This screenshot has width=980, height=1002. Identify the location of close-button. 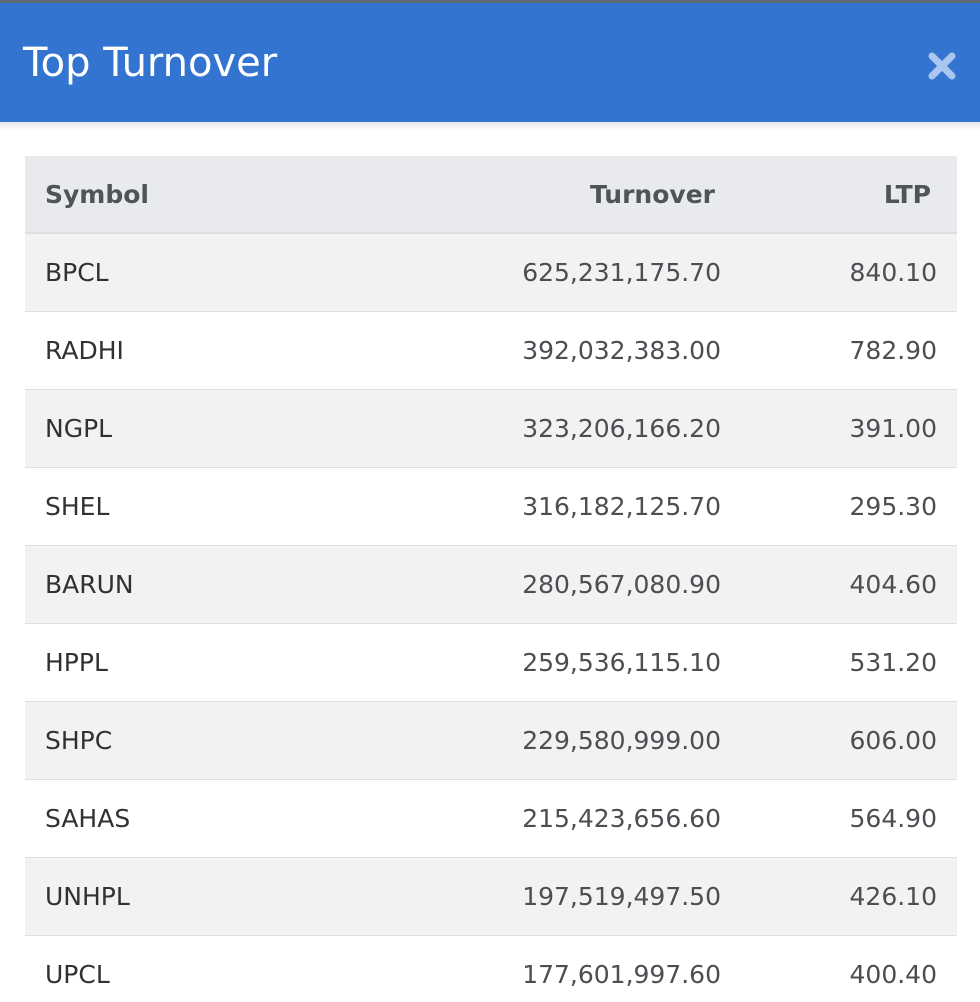
(942, 66).